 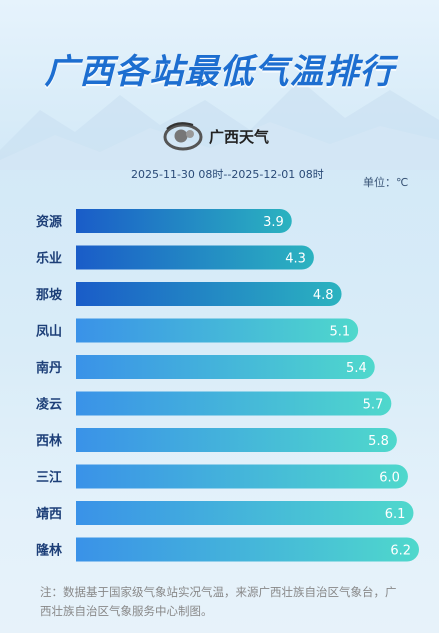 I want to click on category-label: 乐业, so click(x=49, y=259).